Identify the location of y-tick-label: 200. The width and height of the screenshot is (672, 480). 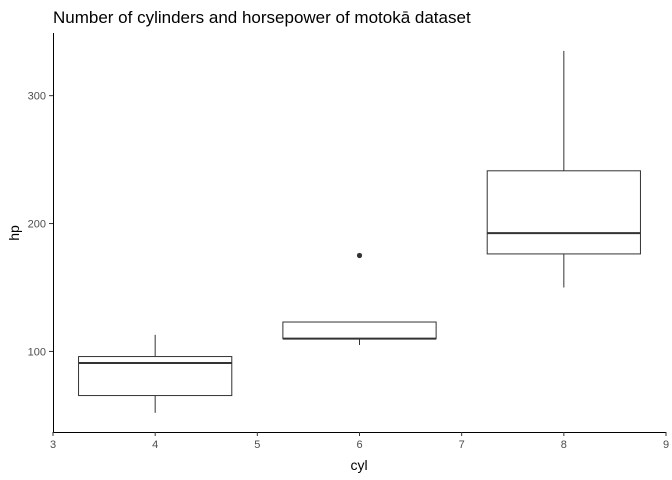
(37, 225).